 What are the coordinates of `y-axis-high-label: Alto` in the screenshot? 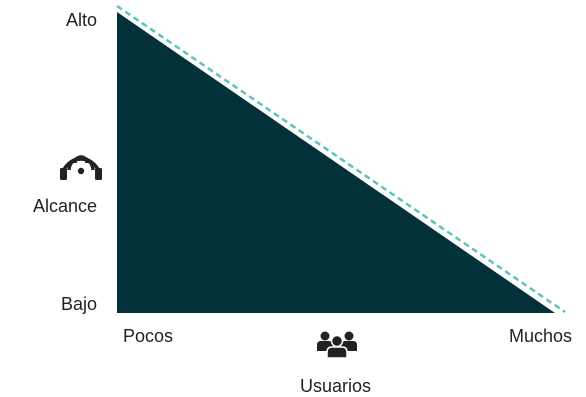 It's located at (81, 20).